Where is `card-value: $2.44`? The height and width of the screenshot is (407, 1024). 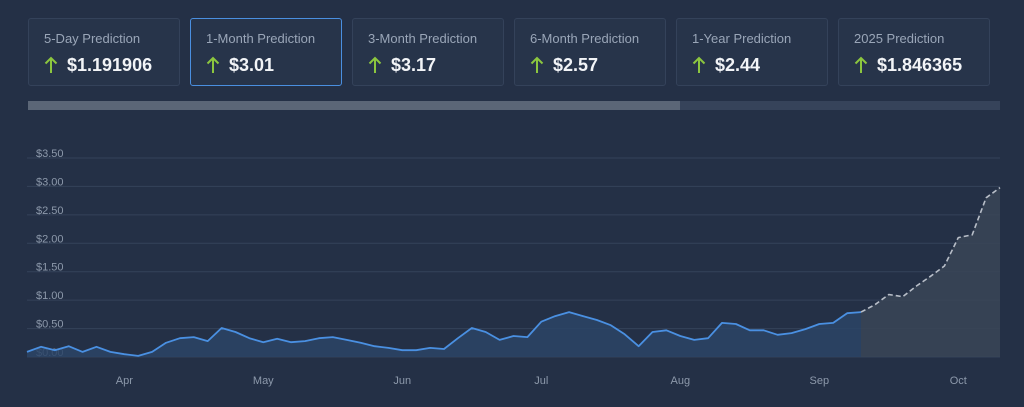 card-value: $2.44 is located at coordinates (738, 65).